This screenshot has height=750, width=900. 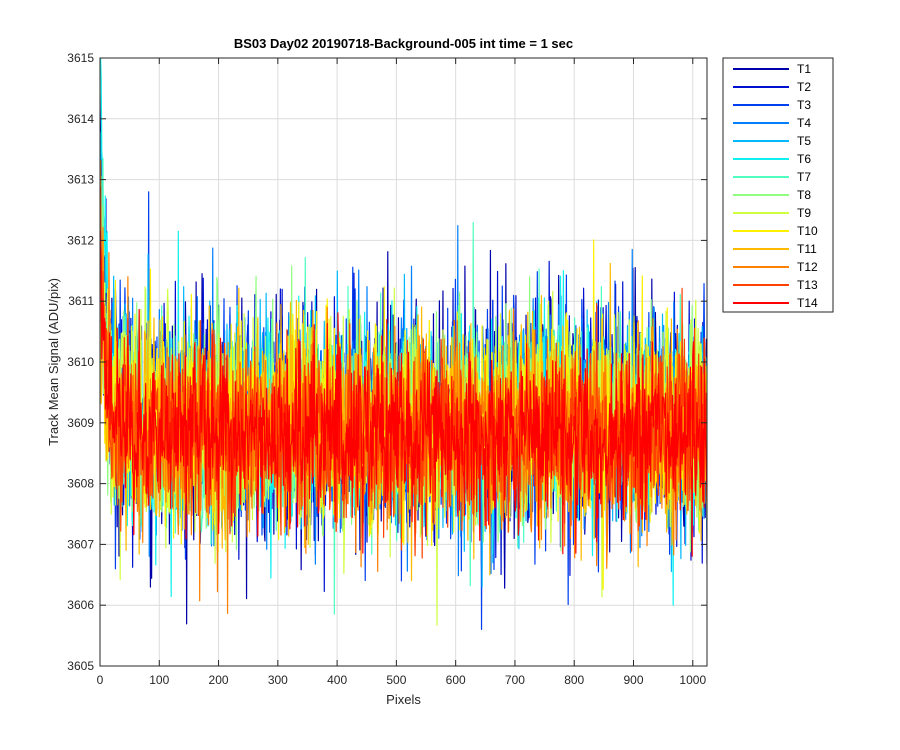 What do you see at coordinates (337, 680) in the screenshot?
I see `x-tick-label: 400` at bounding box center [337, 680].